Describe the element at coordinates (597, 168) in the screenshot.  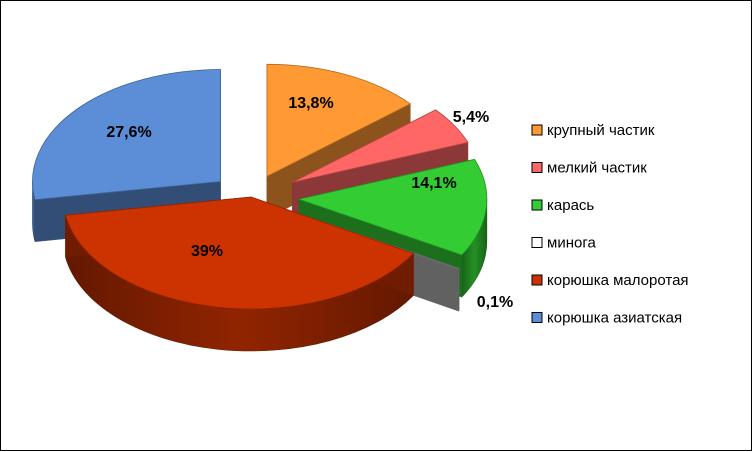
I see `legend-label: мелкий частик` at that location.